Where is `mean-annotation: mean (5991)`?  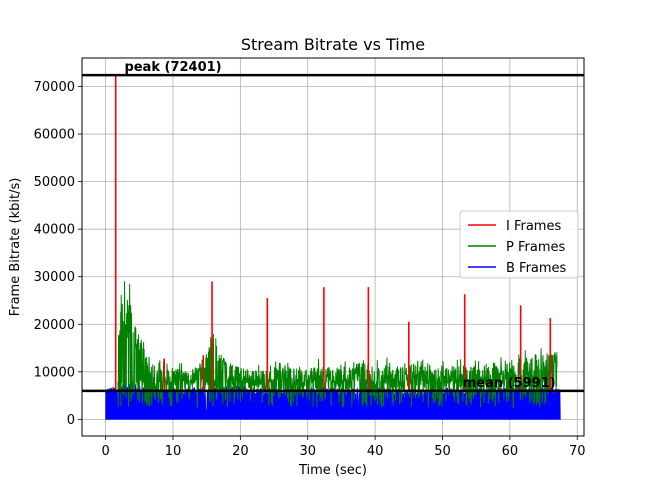
mean-annotation: mean (5991) is located at coordinates (509, 383).